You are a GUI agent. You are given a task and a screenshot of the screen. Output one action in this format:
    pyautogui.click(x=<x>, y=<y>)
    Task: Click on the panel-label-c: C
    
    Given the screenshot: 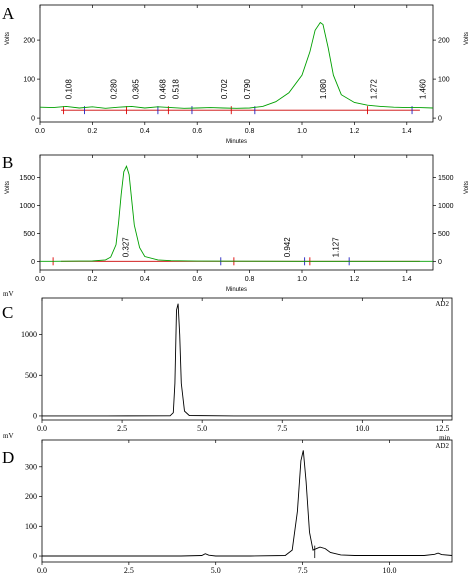 What is the action you would take?
    pyautogui.click(x=7, y=312)
    